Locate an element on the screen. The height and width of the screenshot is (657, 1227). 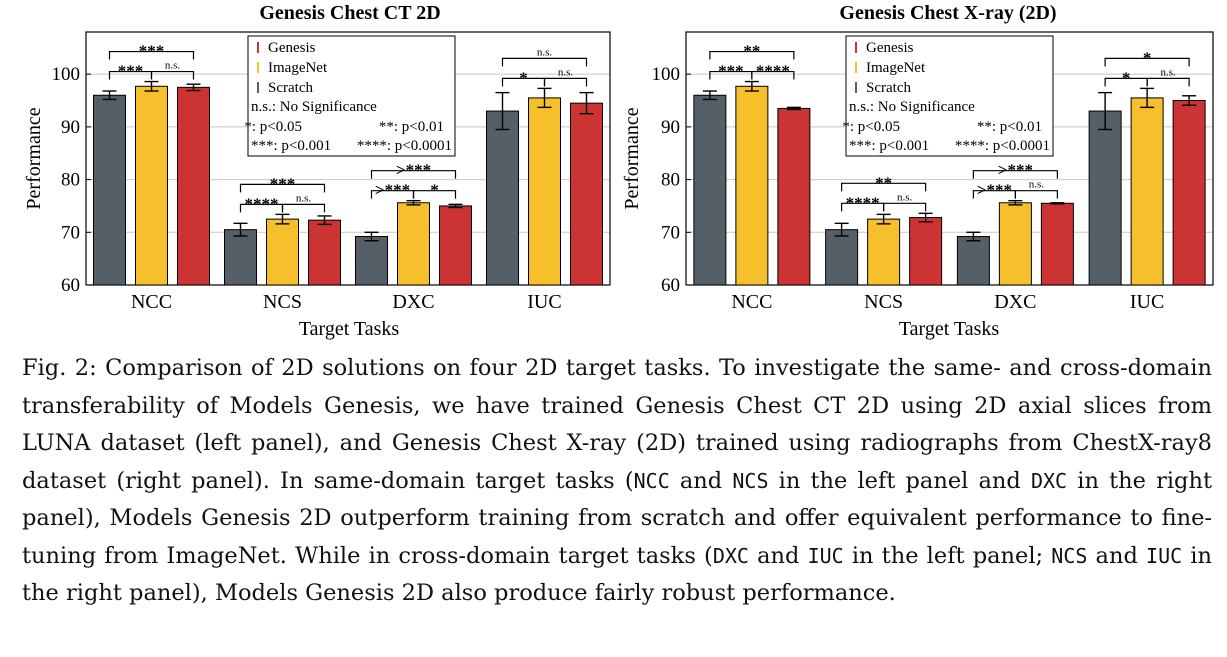
y-tick-label: 60 is located at coordinates (70, 285).